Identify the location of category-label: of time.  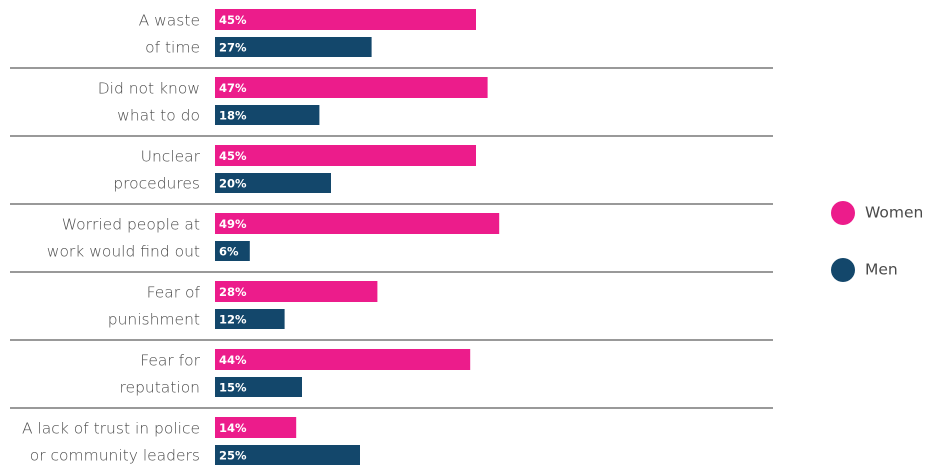
(172, 48).